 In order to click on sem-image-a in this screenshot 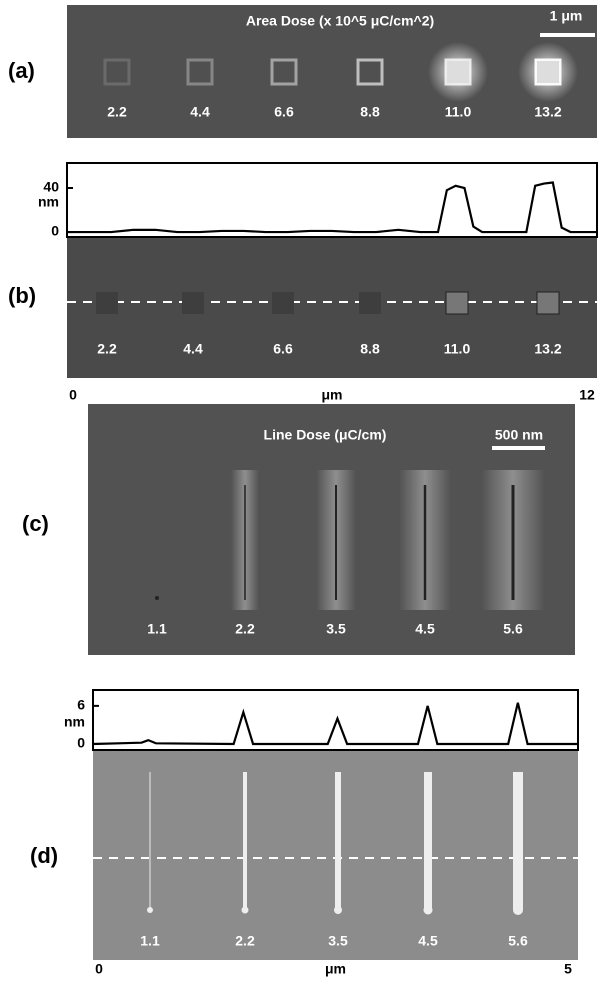, I will do `click(332, 71)`.